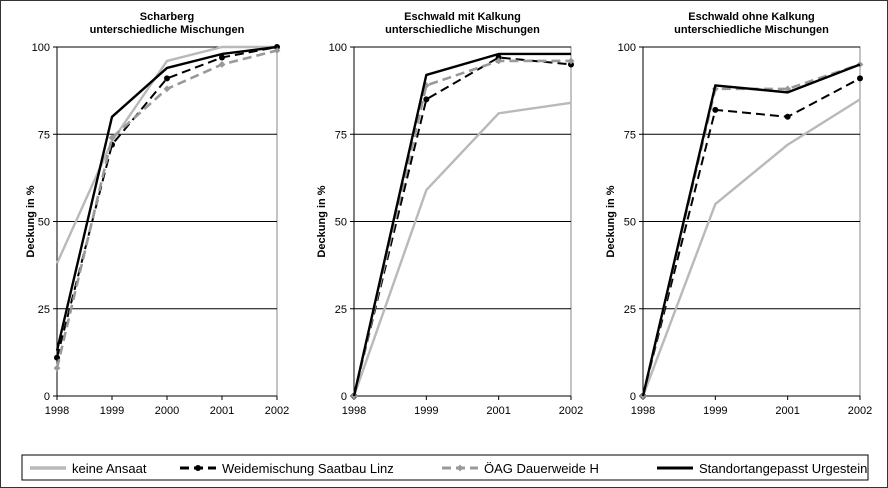 The width and height of the screenshot is (888, 488). I want to click on legend-item-4: Standortangepasst Urgestein, so click(762, 468).